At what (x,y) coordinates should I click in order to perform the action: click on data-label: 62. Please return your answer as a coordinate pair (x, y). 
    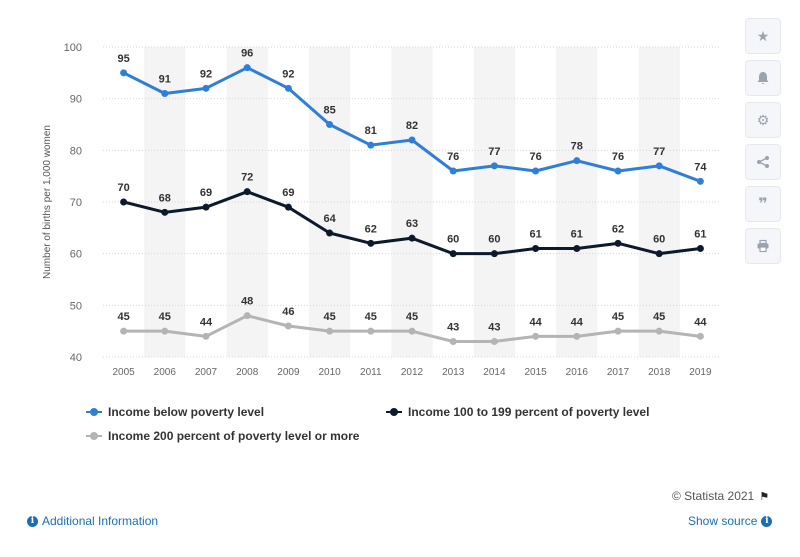
    Looking at the image, I should click on (371, 229).